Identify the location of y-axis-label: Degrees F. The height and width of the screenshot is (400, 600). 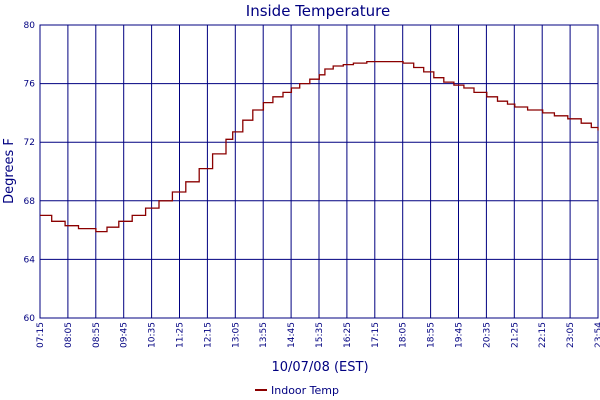
(9, 171).